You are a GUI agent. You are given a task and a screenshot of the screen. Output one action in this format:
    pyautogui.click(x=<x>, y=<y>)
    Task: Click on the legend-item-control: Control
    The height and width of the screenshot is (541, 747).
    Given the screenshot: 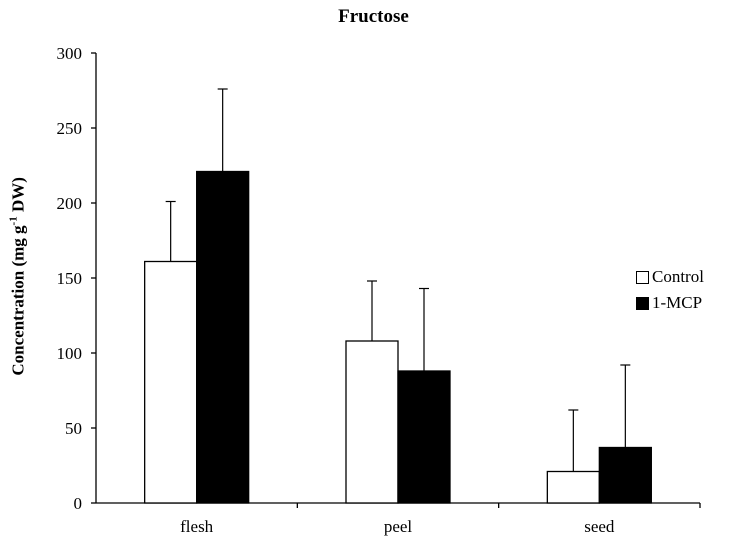 What is the action you would take?
    pyautogui.click(x=670, y=277)
    